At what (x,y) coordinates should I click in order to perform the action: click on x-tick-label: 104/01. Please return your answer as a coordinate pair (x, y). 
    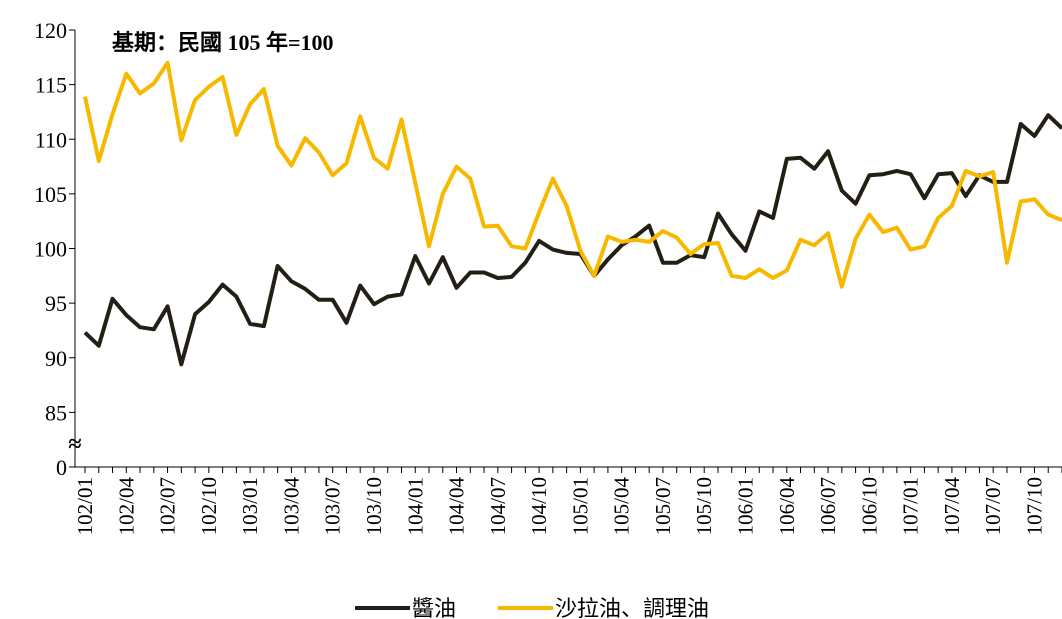
    Looking at the image, I should click on (415, 506).